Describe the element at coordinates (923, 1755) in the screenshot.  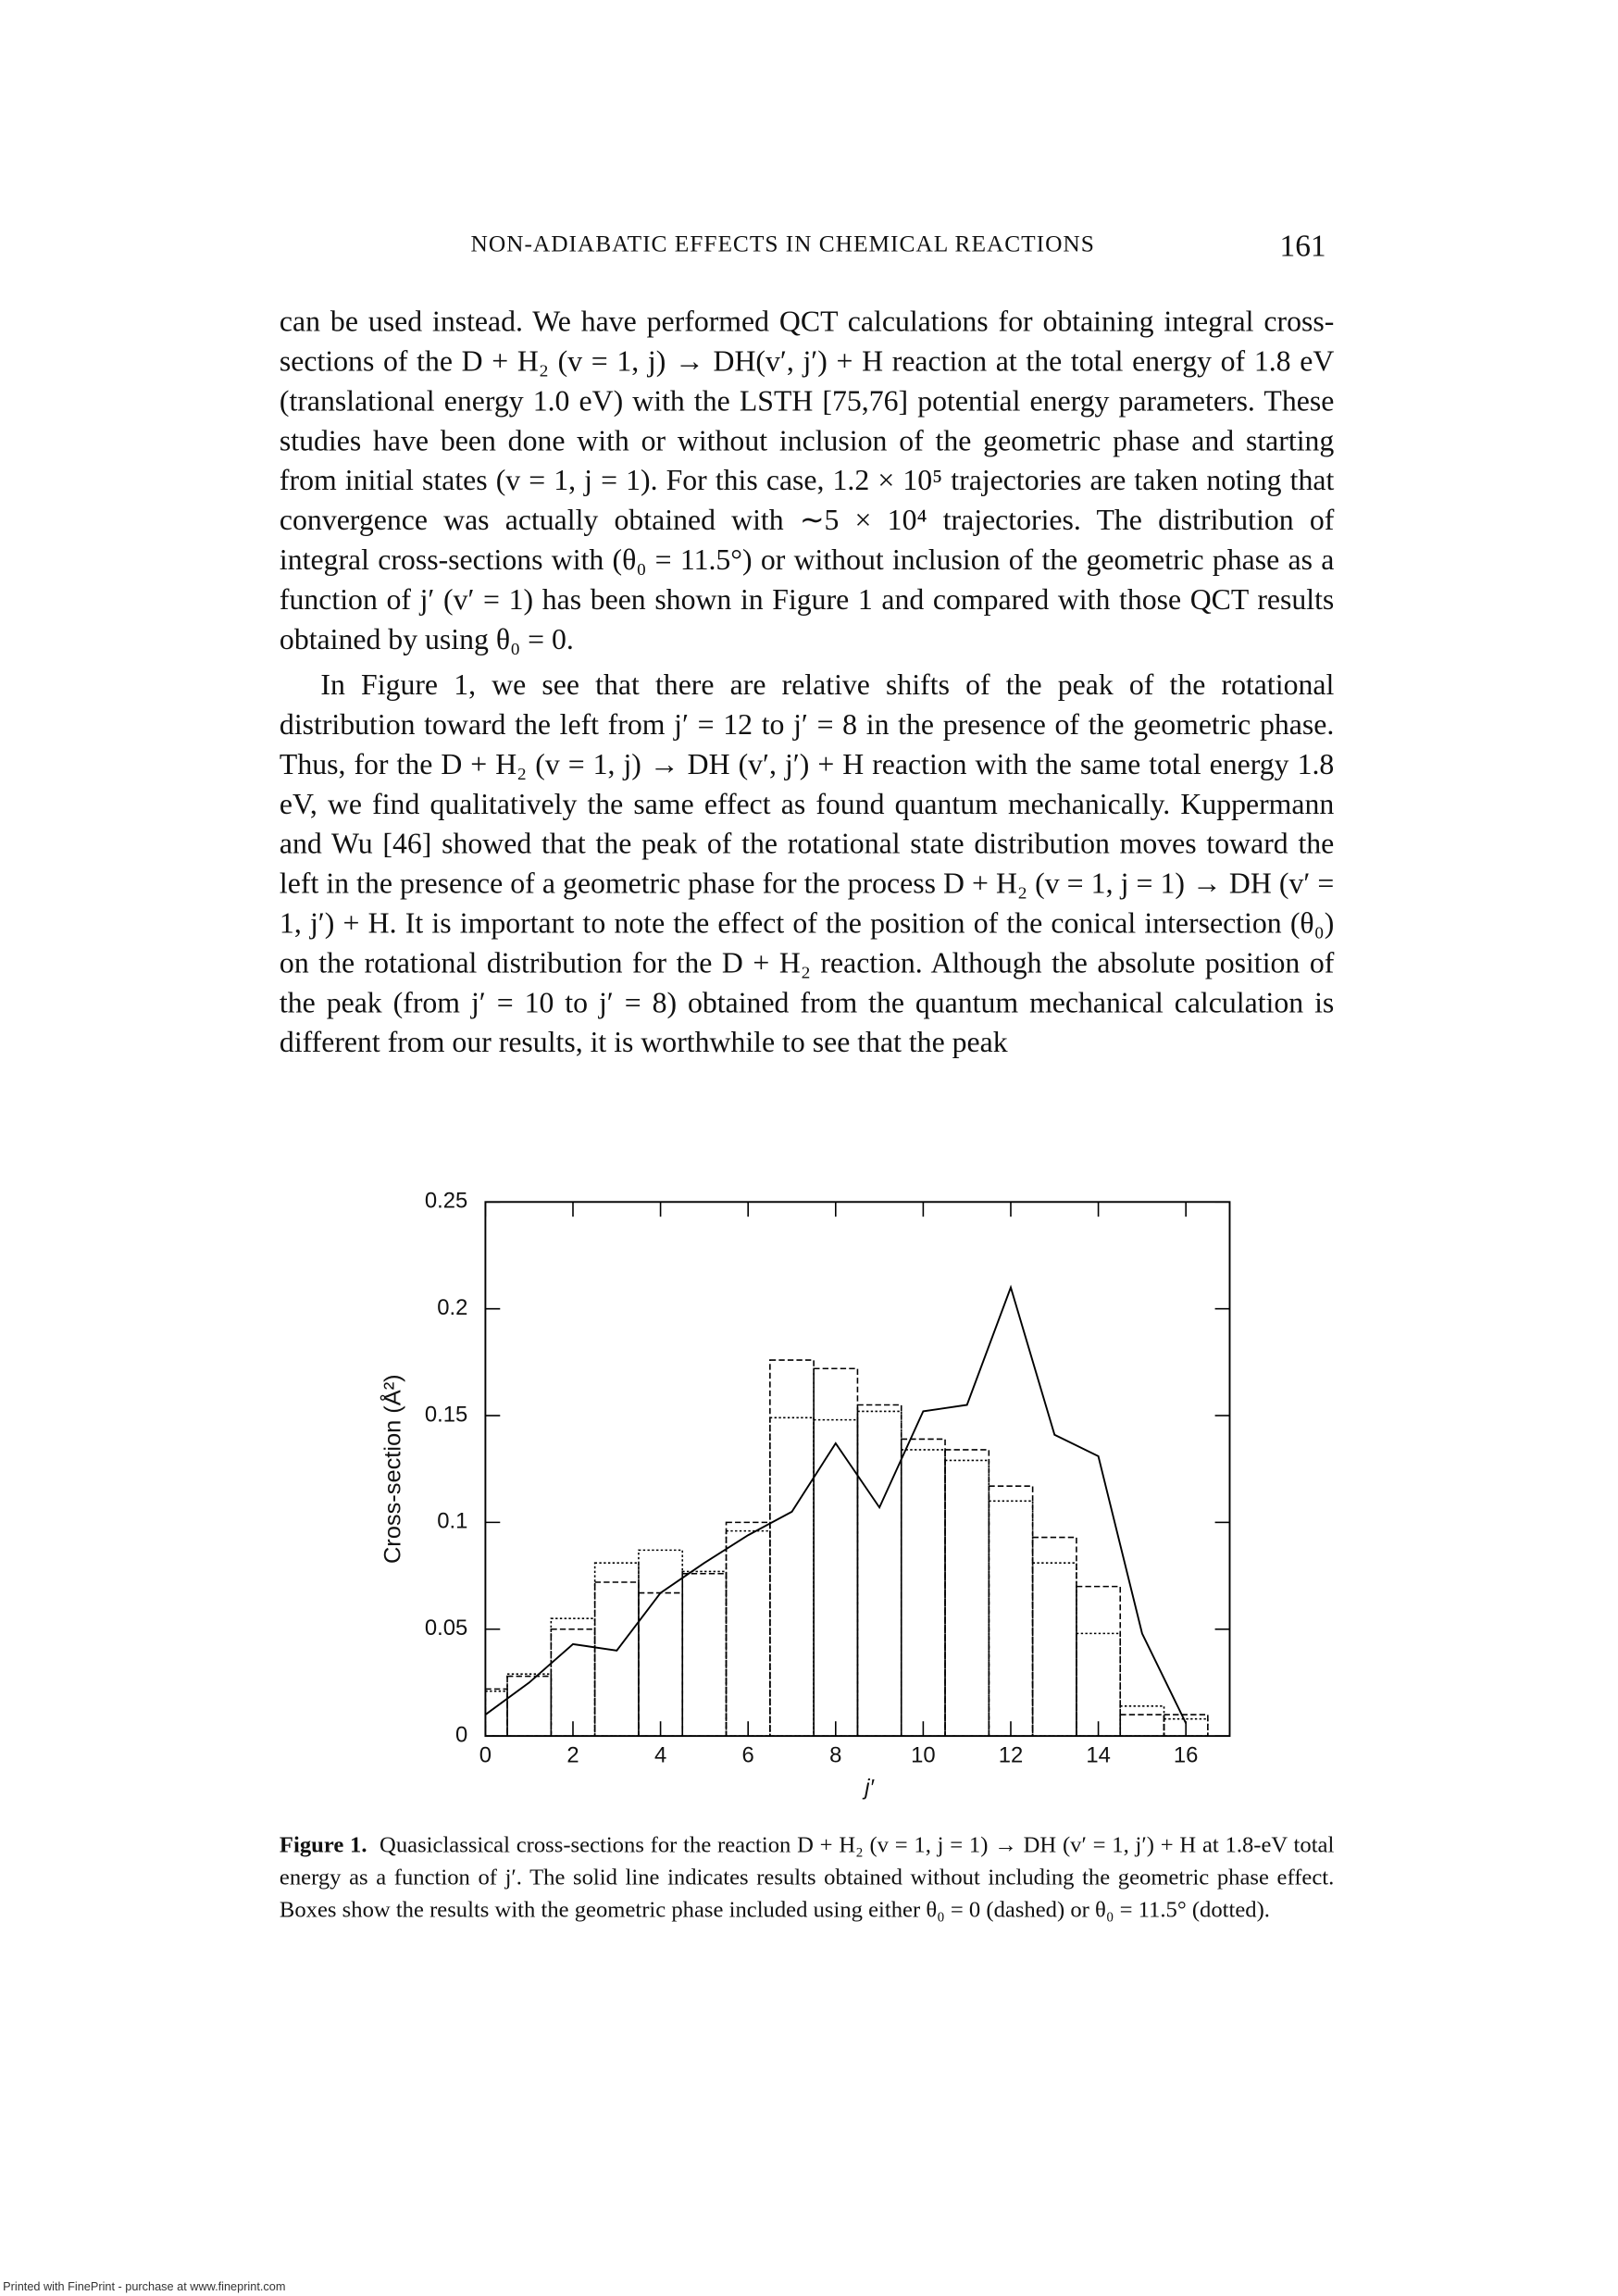
I see `x-tick-label: 10` at that location.